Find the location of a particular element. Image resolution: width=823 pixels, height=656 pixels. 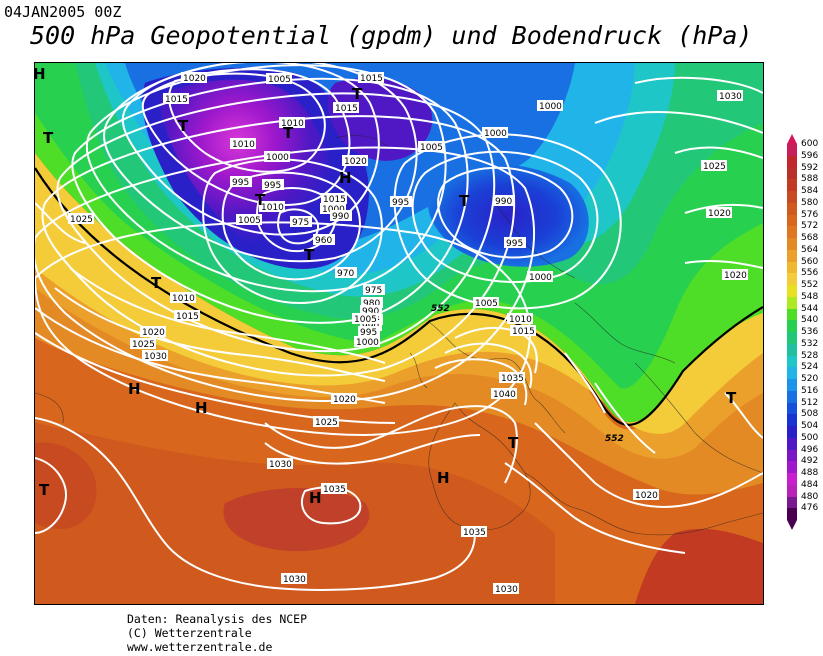

colorbar-label: 528 is located at coordinates (810, 355).